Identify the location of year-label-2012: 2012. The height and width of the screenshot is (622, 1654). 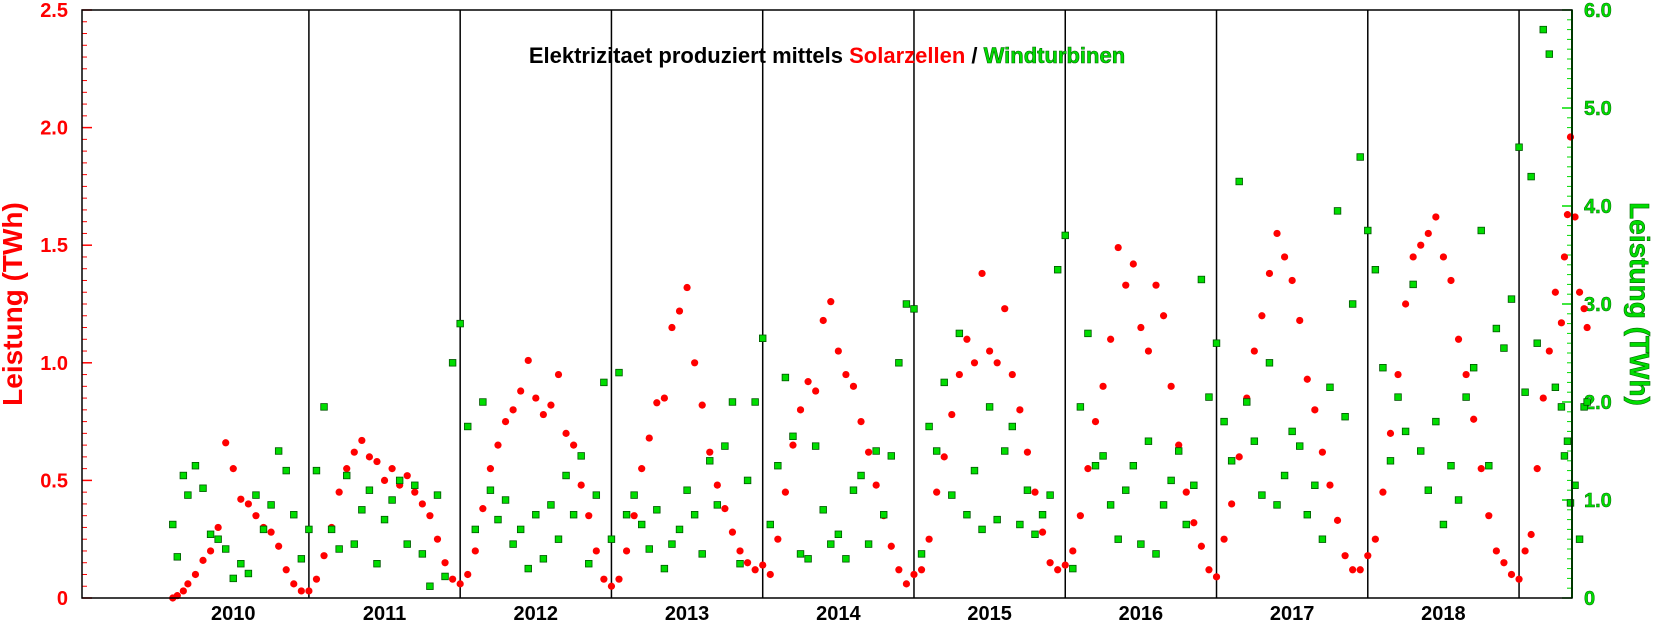
(536, 612).